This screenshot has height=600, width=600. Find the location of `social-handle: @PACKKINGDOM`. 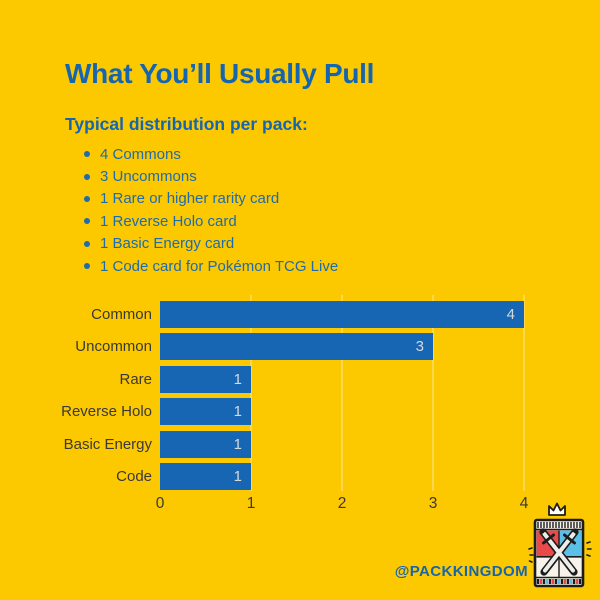

social-handle: @PACKKINGDOM is located at coordinates (461, 571).